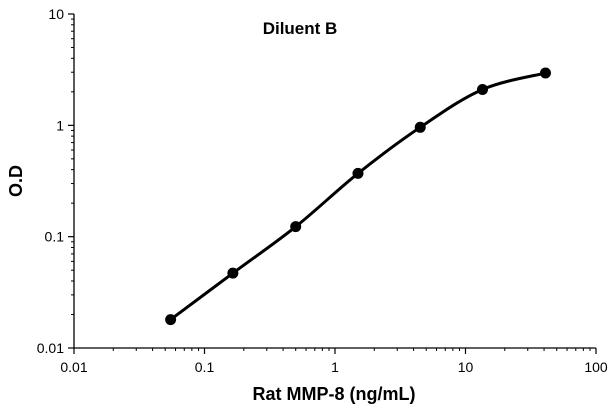 This screenshot has width=610, height=409. What do you see at coordinates (73, 367) in the screenshot?
I see `x-tick-label: 0.01` at bounding box center [73, 367].